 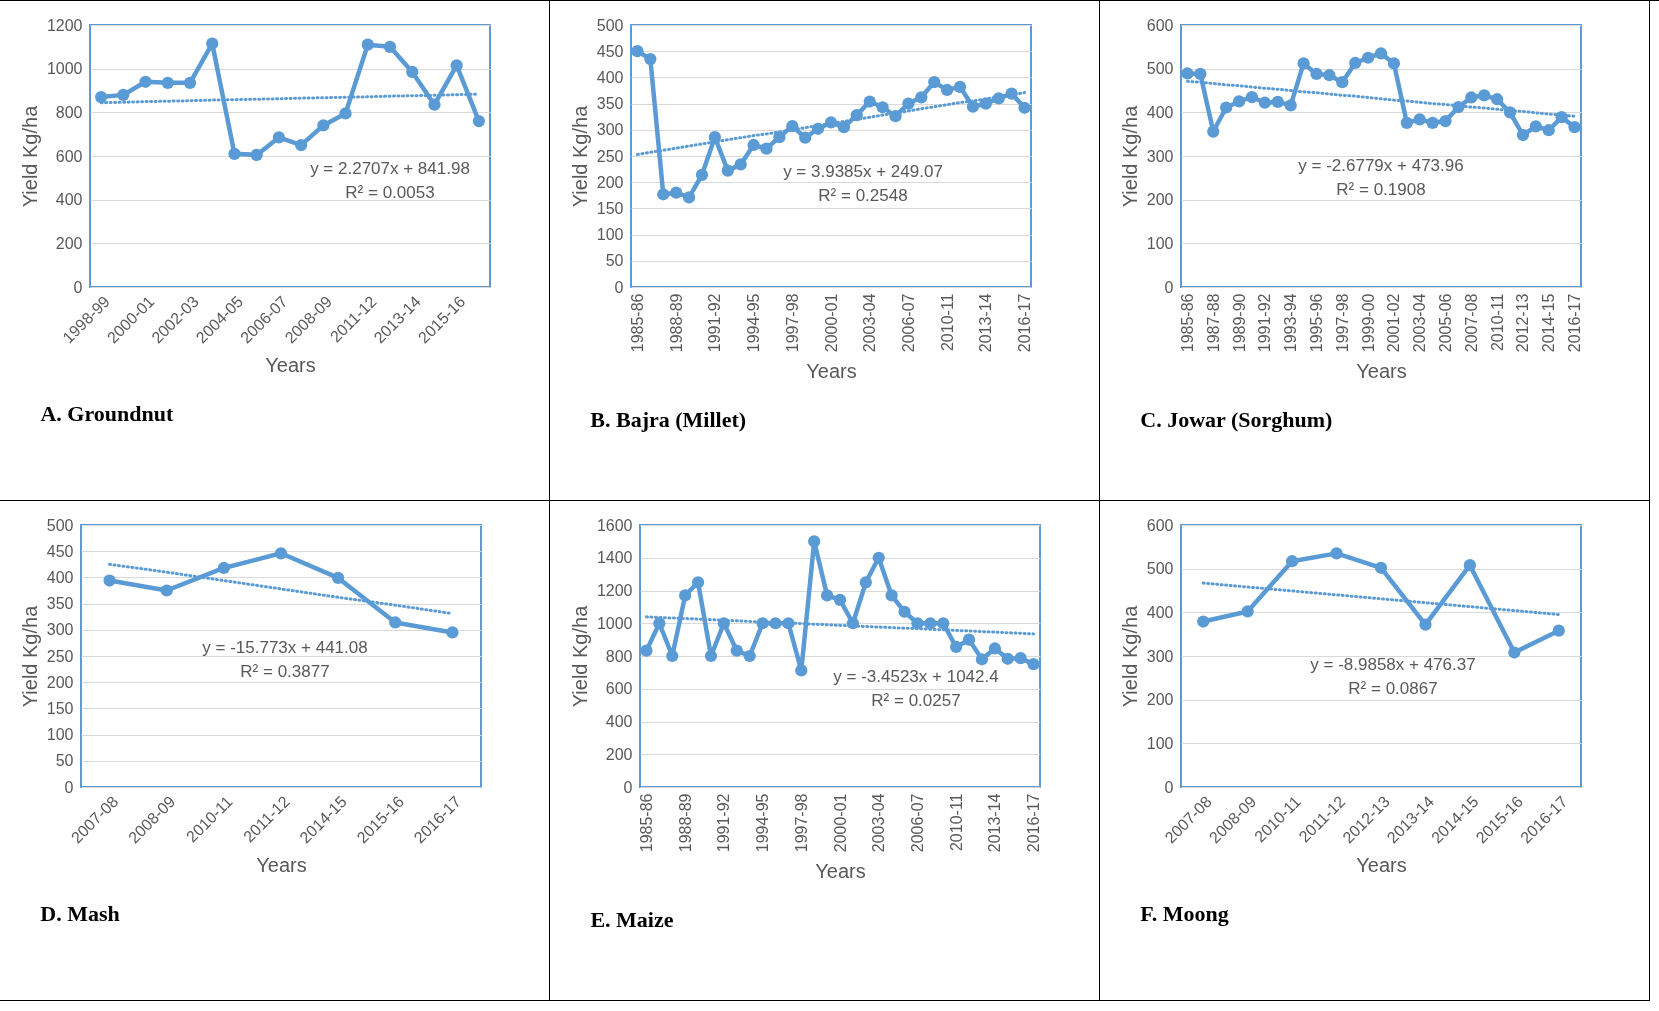 What do you see at coordinates (1393, 689) in the screenshot?
I see `annotation: R² = 0.0867` at bounding box center [1393, 689].